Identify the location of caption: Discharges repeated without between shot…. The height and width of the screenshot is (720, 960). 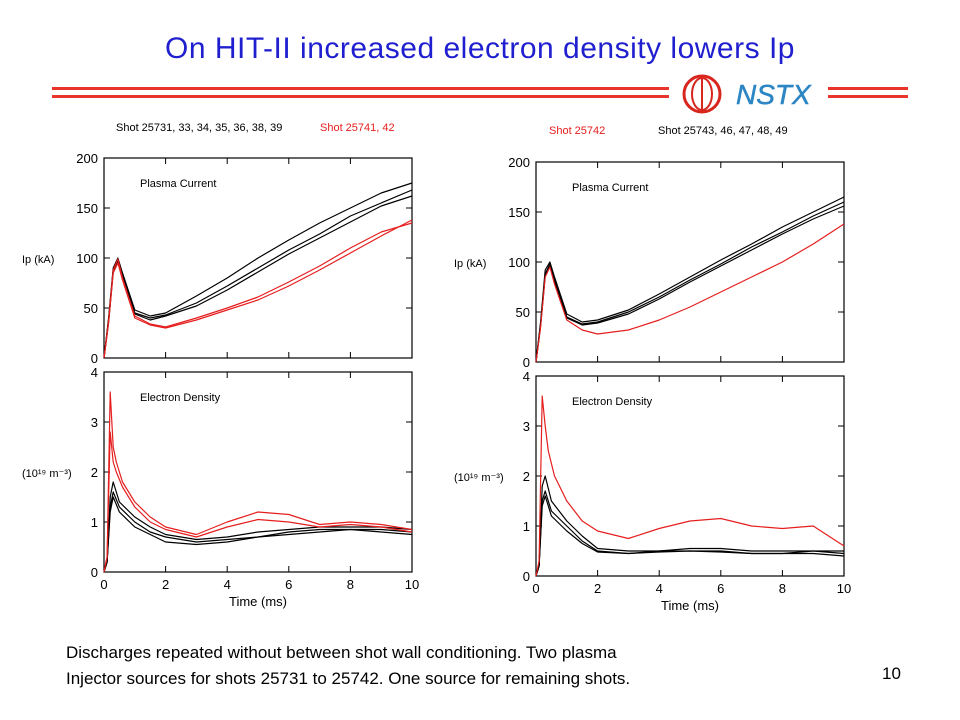
(466, 666).